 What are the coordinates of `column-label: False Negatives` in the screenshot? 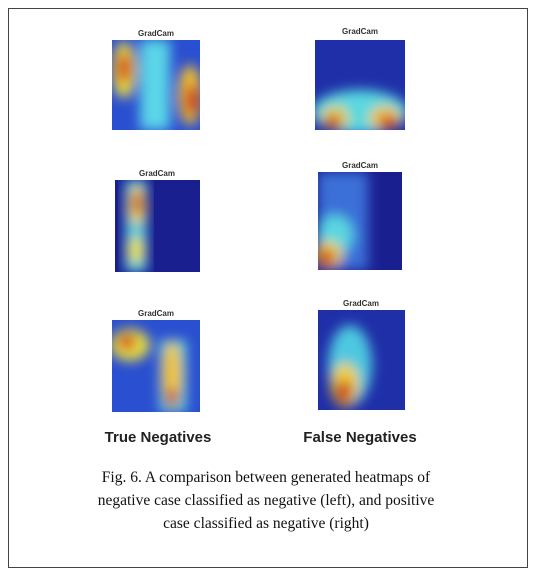 It's located at (359, 437).